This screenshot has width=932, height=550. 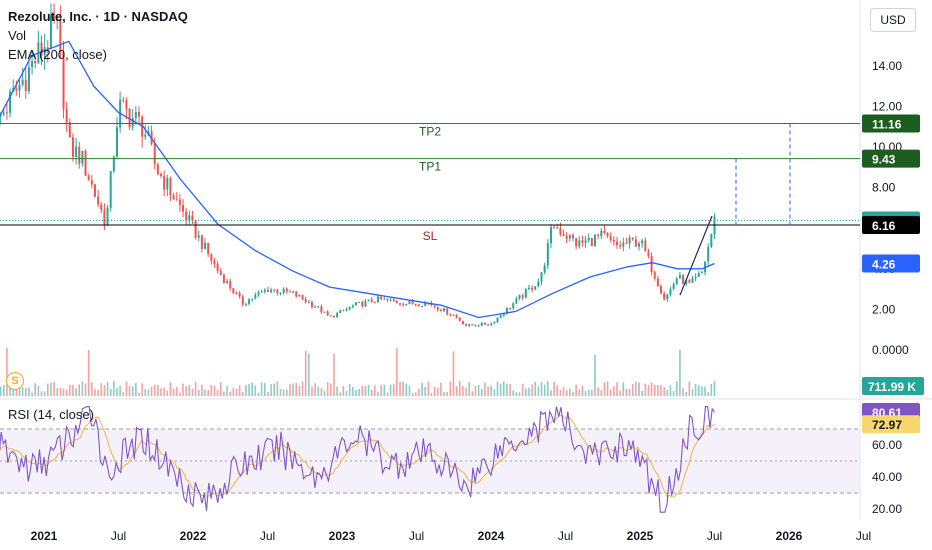 What do you see at coordinates (51, 414) in the screenshot?
I see `rsi-legend: RSI (14, close)` at bounding box center [51, 414].